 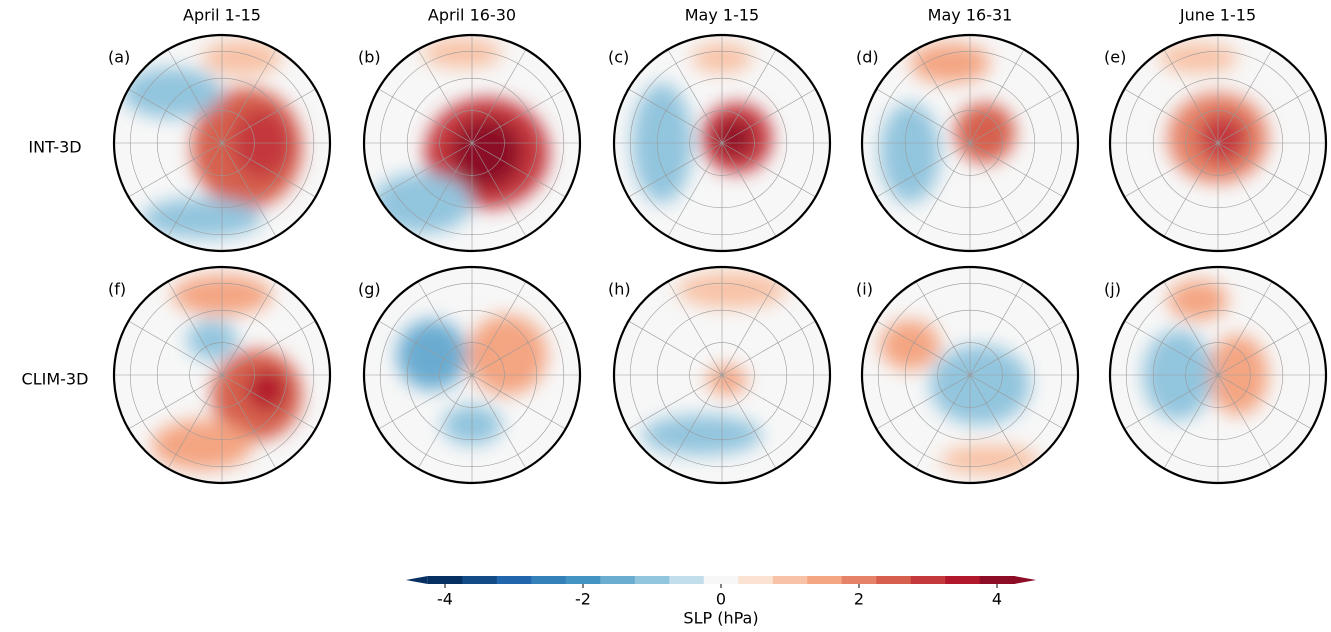 I want to click on column-title: June 1-15, so click(x=1217, y=15).